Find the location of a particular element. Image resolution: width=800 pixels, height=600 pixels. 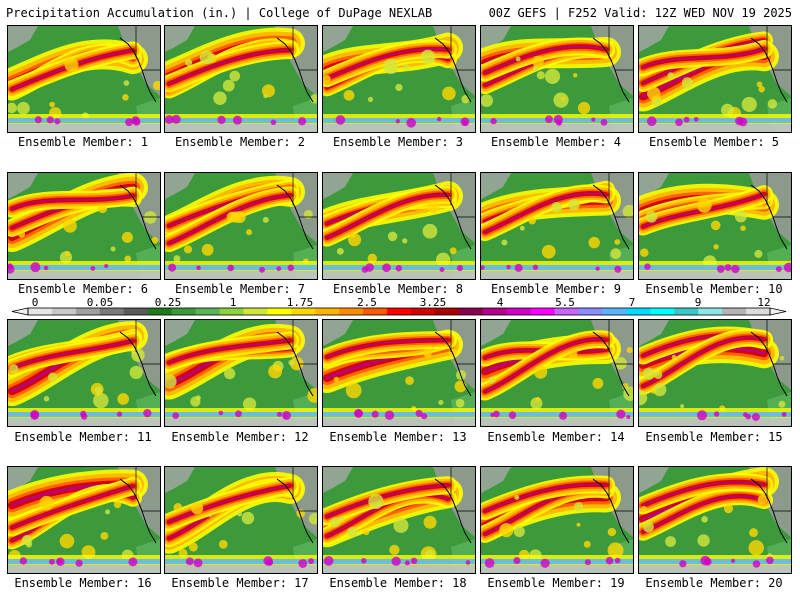

ensemble-member-label: Ensemble Member: 11 is located at coordinates (83, 437).